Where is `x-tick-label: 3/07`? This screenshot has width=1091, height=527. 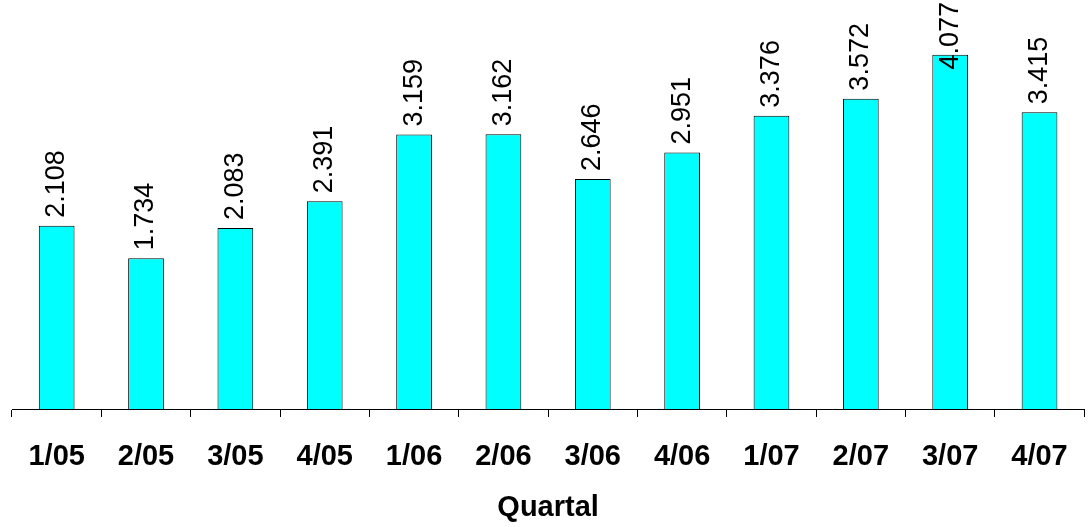
x-tick-label: 3/07 is located at coordinates (950, 455).